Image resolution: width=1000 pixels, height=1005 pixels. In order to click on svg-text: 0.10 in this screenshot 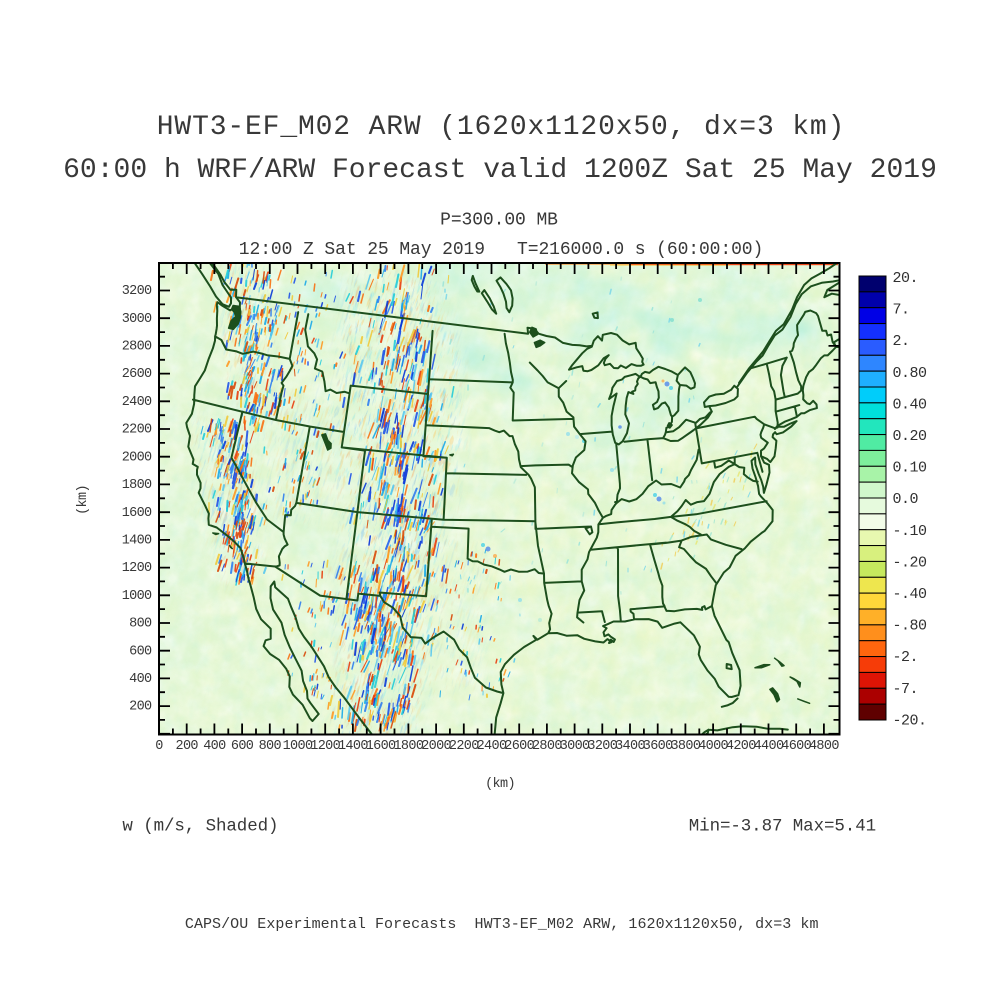, I will do `click(910, 468)`.